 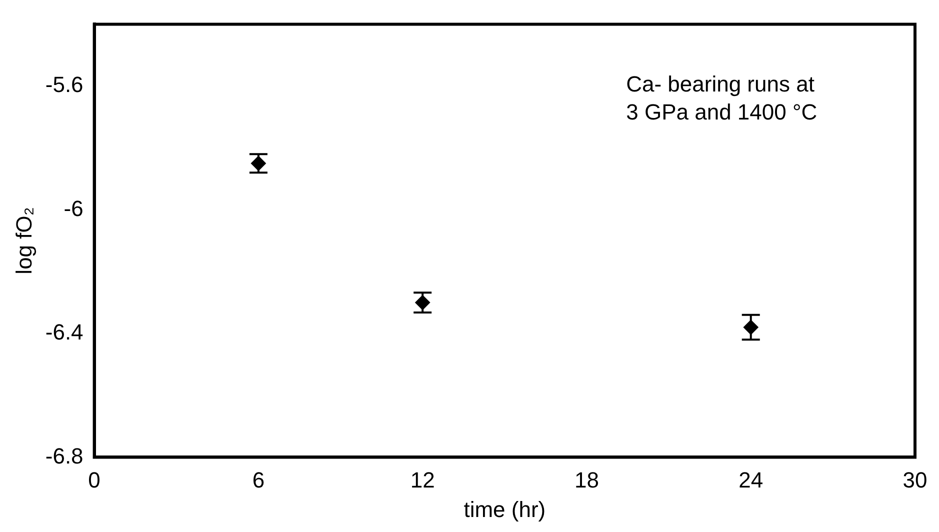 What do you see at coordinates (258, 479) in the screenshot?
I see `x-tick-label: 6` at bounding box center [258, 479].